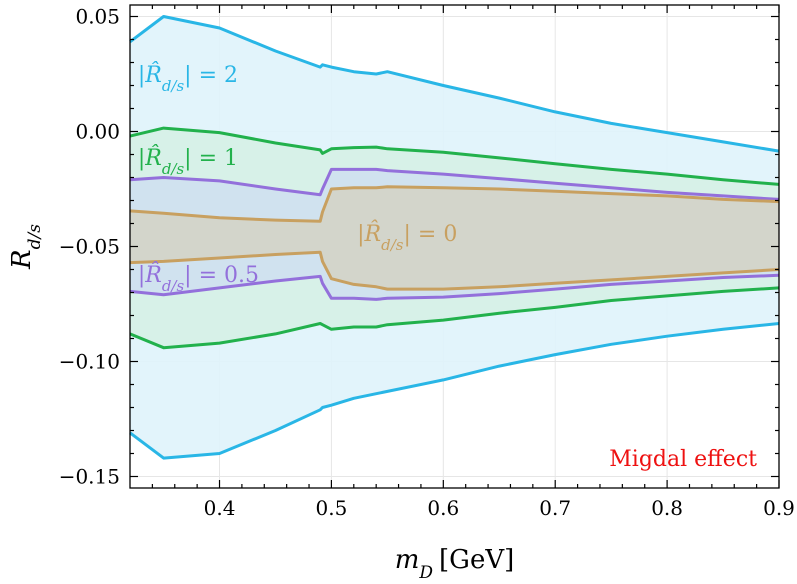 The image size is (797, 584). I want to click on x-tick-label-3: 0.7, so click(555, 508).